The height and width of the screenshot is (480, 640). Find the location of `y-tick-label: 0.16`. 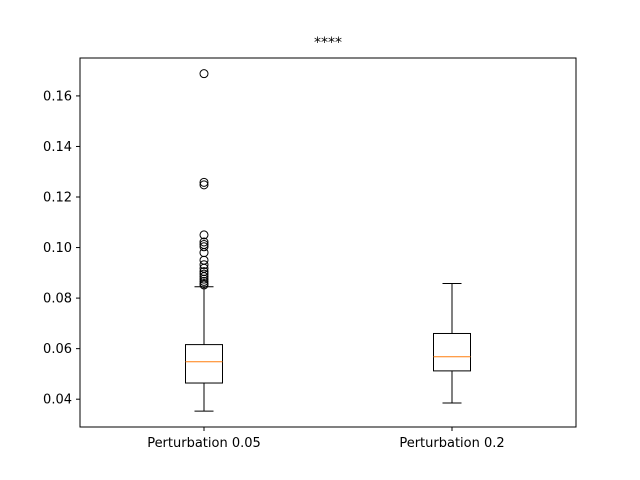

y-tick-label: 0.16 is located at coordinates (57, 96).